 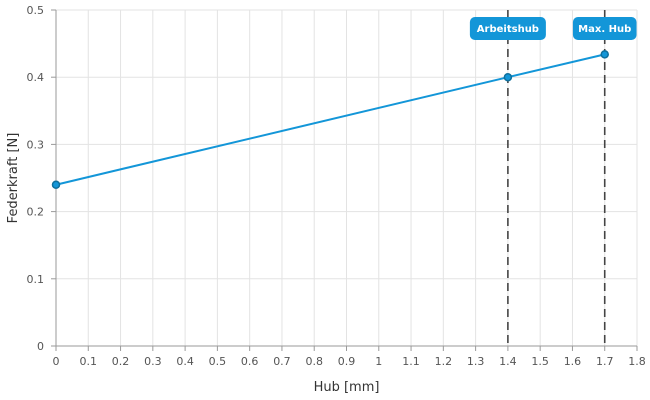 I want to click on marker-badge-label: Arbeitshub, so click(x=508, y=29).